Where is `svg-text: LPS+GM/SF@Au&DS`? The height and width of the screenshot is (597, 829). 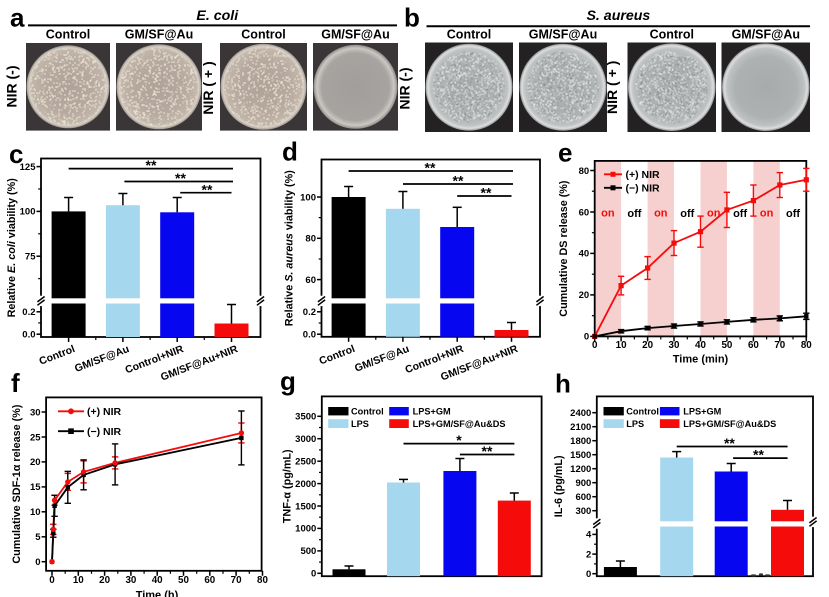 svg-text: LPS+GM/SF@Au&DS is located at coordinates (459, 424).